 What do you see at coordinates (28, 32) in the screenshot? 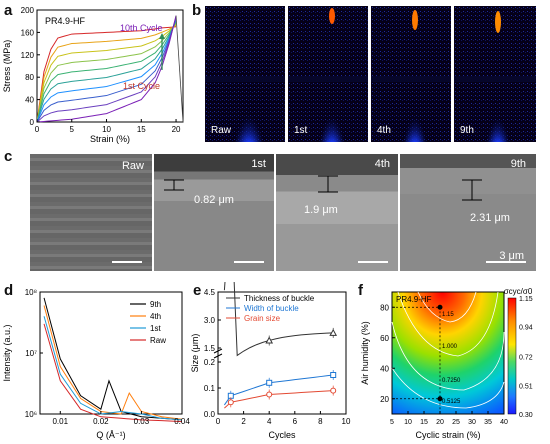
I see `y-tick-label: 160` at bounding box center [28, 32].